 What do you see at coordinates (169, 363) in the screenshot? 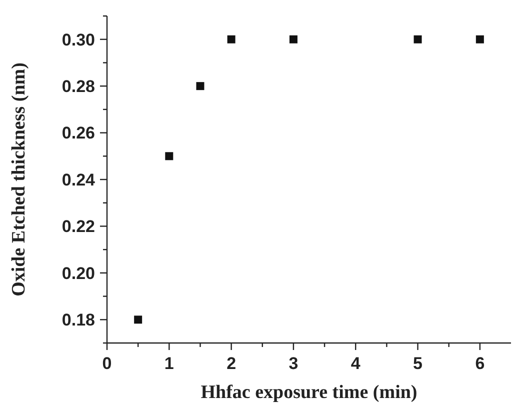
I see `x-tick-label: 1` at bounding box center [169, 363].